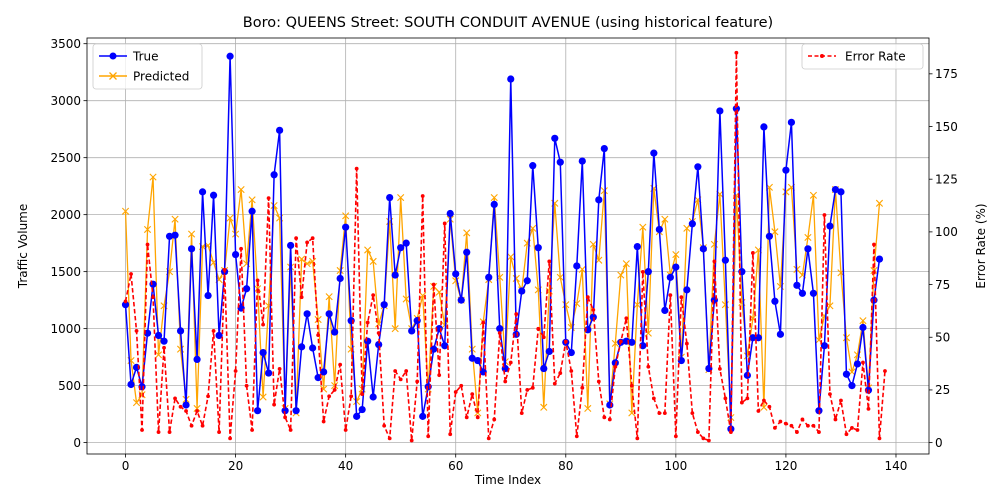 This screenshot has height=500, width=1000. Describe the element at coordinates (126, 466) in the screenshot. I see `x-tick-label: 0` at that location.